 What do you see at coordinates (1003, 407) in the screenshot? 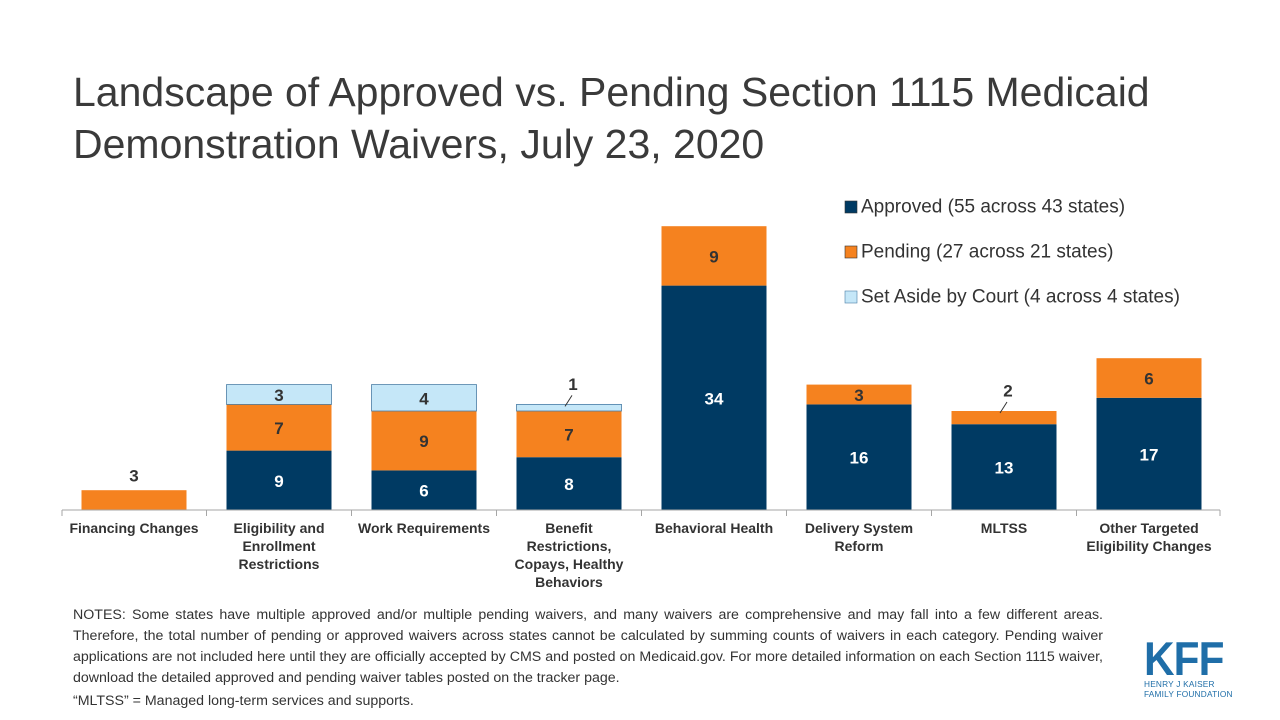
I see `callout-leader-mltss` at bounding box center [1003, 407].